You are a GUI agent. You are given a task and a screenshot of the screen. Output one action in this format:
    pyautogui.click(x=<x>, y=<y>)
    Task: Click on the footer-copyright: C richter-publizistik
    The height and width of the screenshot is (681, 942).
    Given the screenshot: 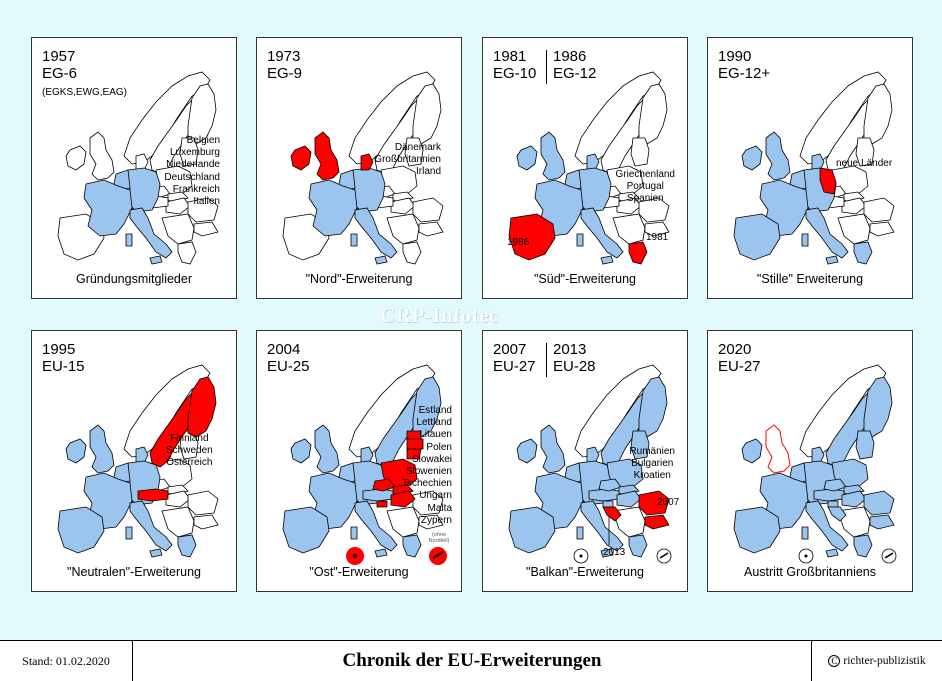 What is the action you would take?
    pyautogui.click(x=876, y=661)
    